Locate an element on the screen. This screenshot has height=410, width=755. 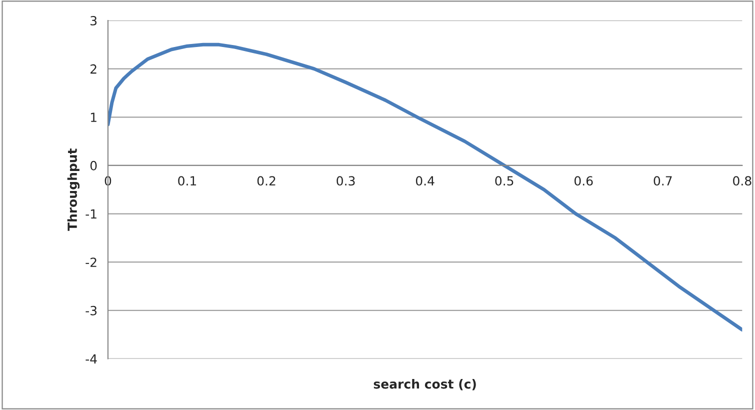
y-tick-label: 0 is located at coordinates (93, 165).